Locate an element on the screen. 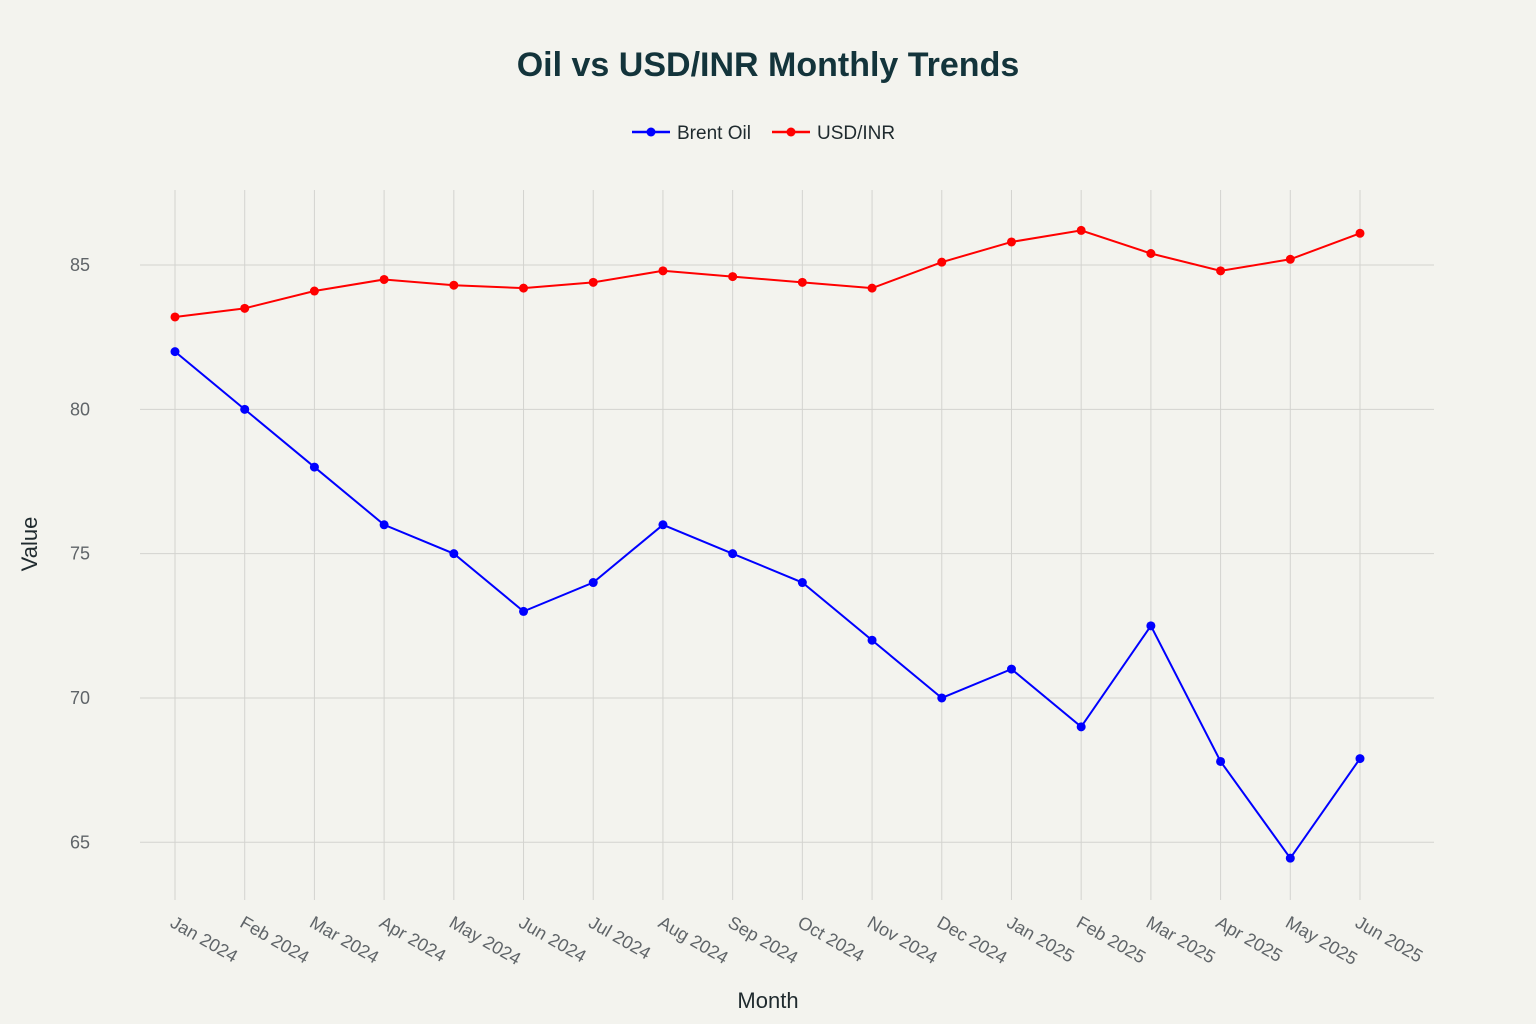 Image resolution: width=1536 pixels, height=1024 pixels. x-tick-label: Jul 2024 is located at coordinates (619, 937).